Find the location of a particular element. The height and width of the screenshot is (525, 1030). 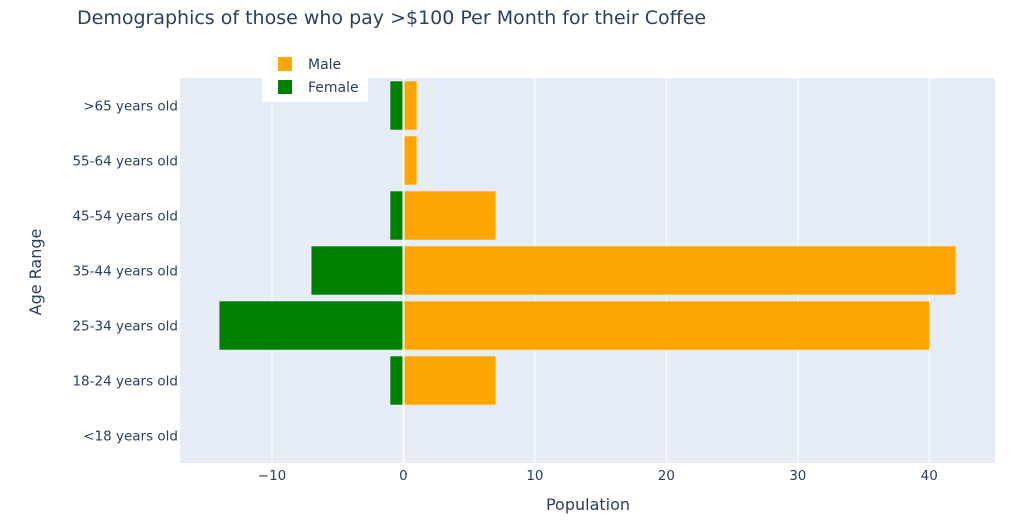

x-tick-label: 40 is located at coordinates (929, 476).